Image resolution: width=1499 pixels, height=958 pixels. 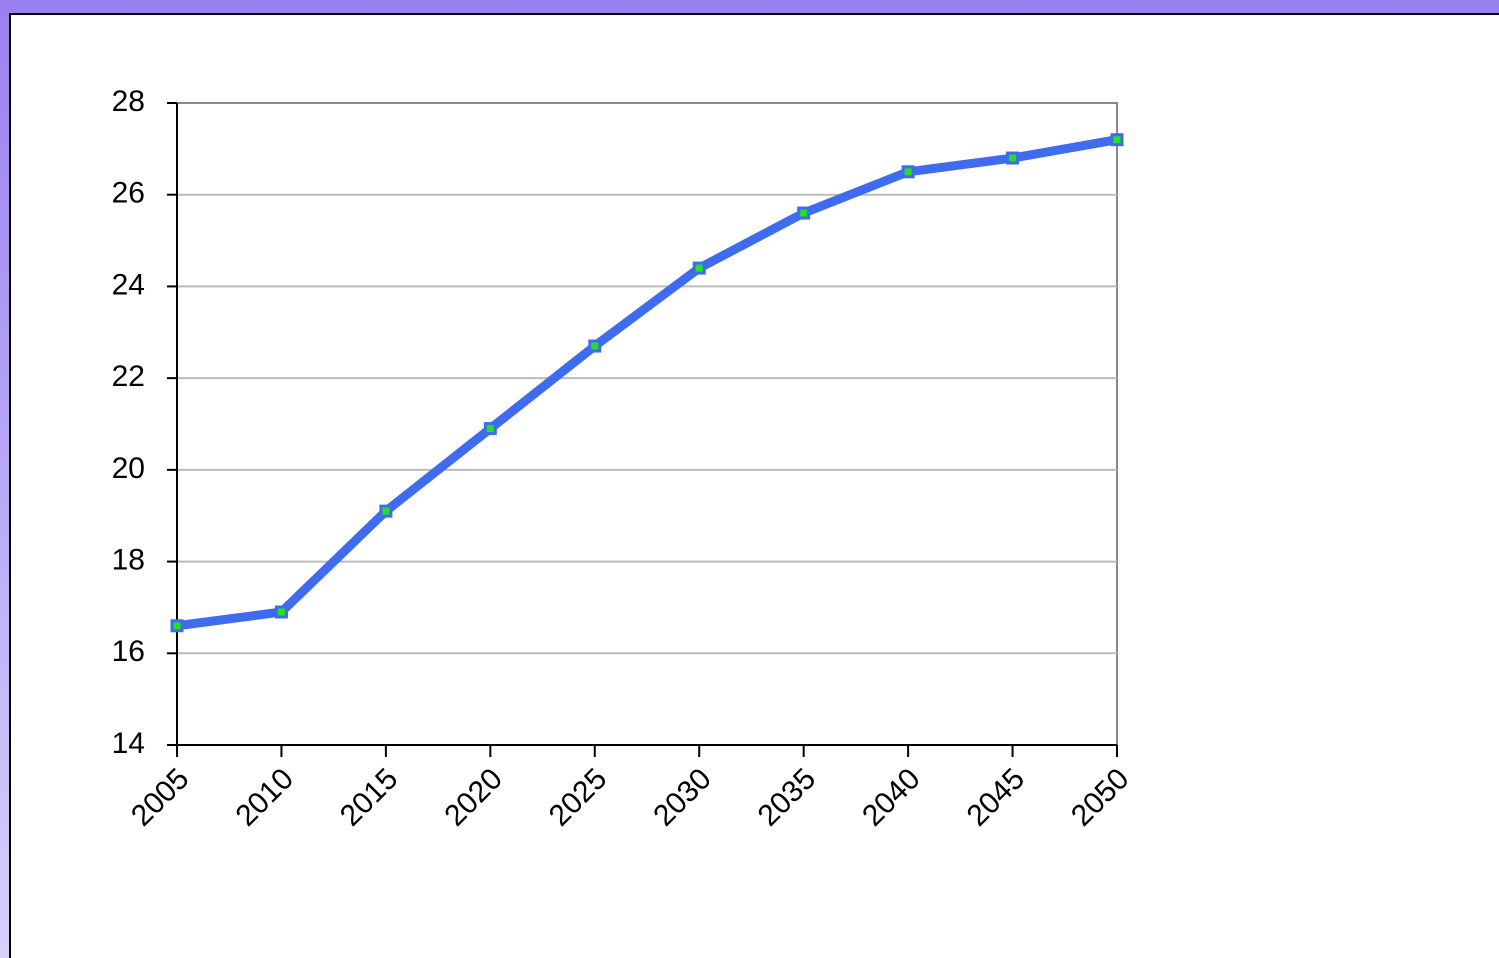 What do you see at coordinates (128, 101) in the screenshot?
I see `y-tick-label: 28` at bounding box center [128, 101].